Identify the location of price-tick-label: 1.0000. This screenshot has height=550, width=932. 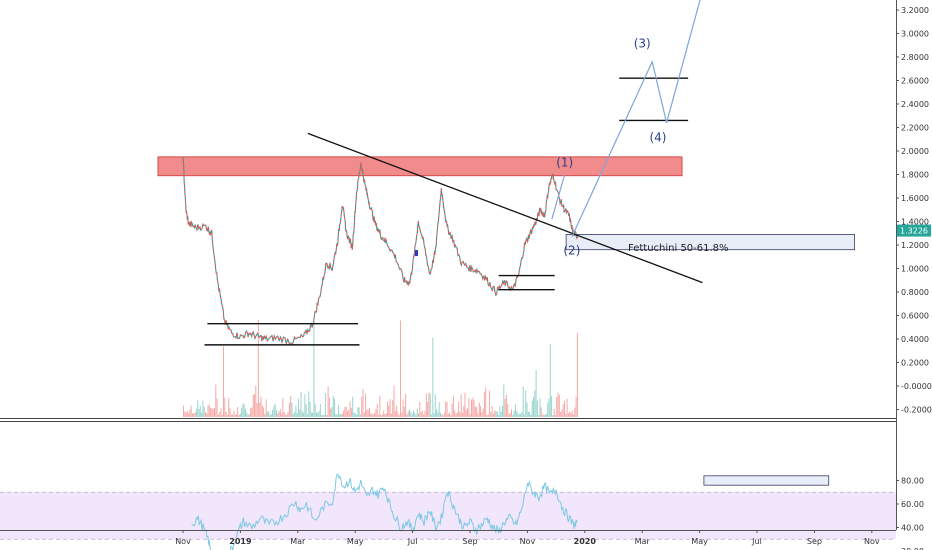
(915, 269).